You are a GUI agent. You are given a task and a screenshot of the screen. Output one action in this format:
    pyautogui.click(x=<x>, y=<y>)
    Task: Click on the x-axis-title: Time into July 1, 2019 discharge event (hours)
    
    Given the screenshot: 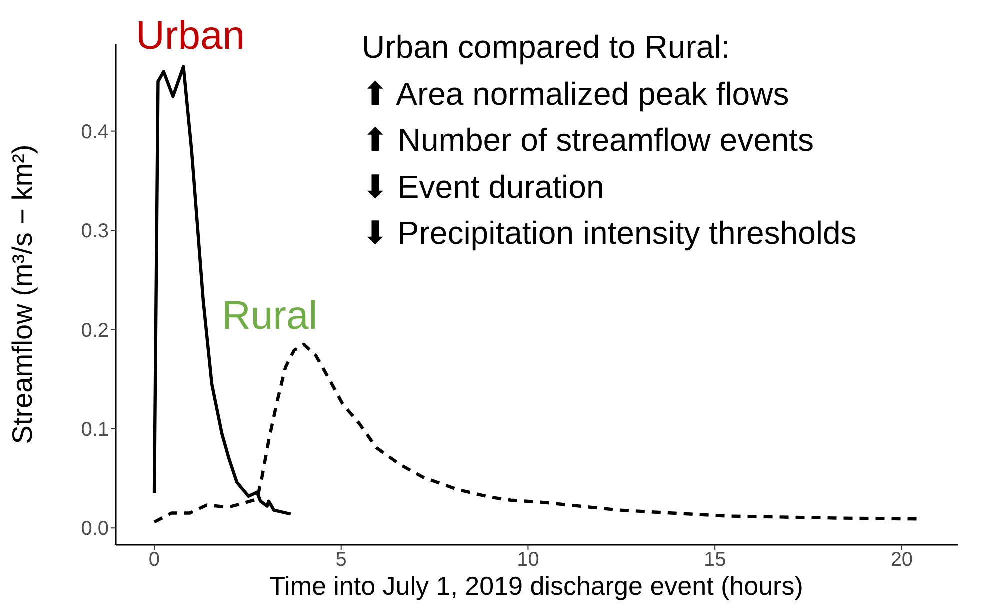 What is the action you would take?
    pyautogui.click(x=536, y=586)
    